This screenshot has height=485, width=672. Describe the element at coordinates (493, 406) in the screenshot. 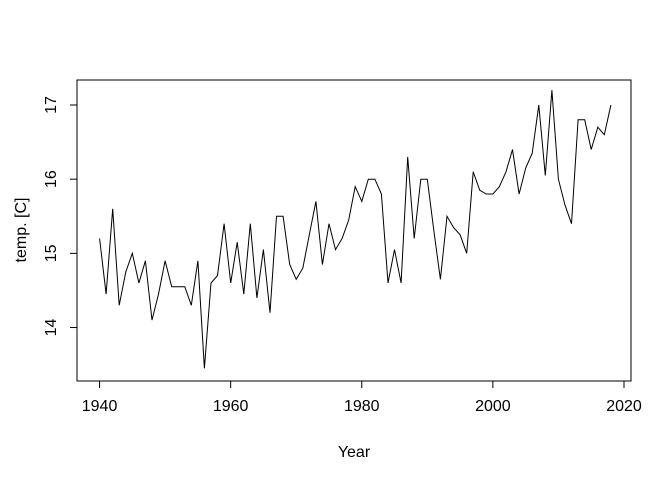

I see `x-tick-label: 2000` at that location.